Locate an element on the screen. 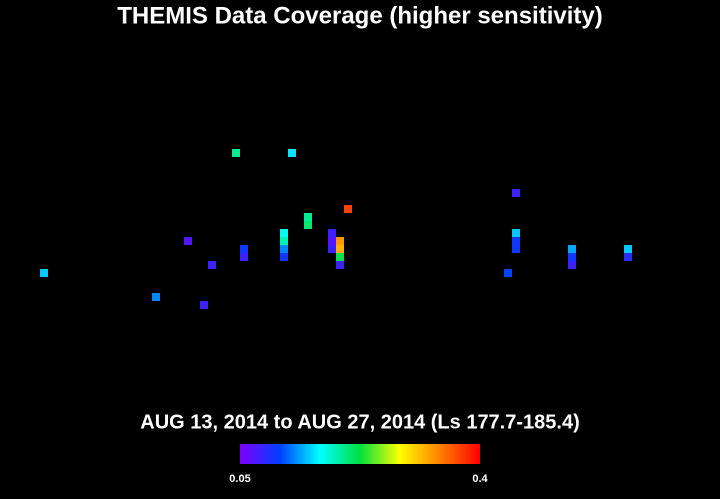 Image resolution: width=720 pixels, height=499 pixels. colorbar is located at coordinates (360, 454).